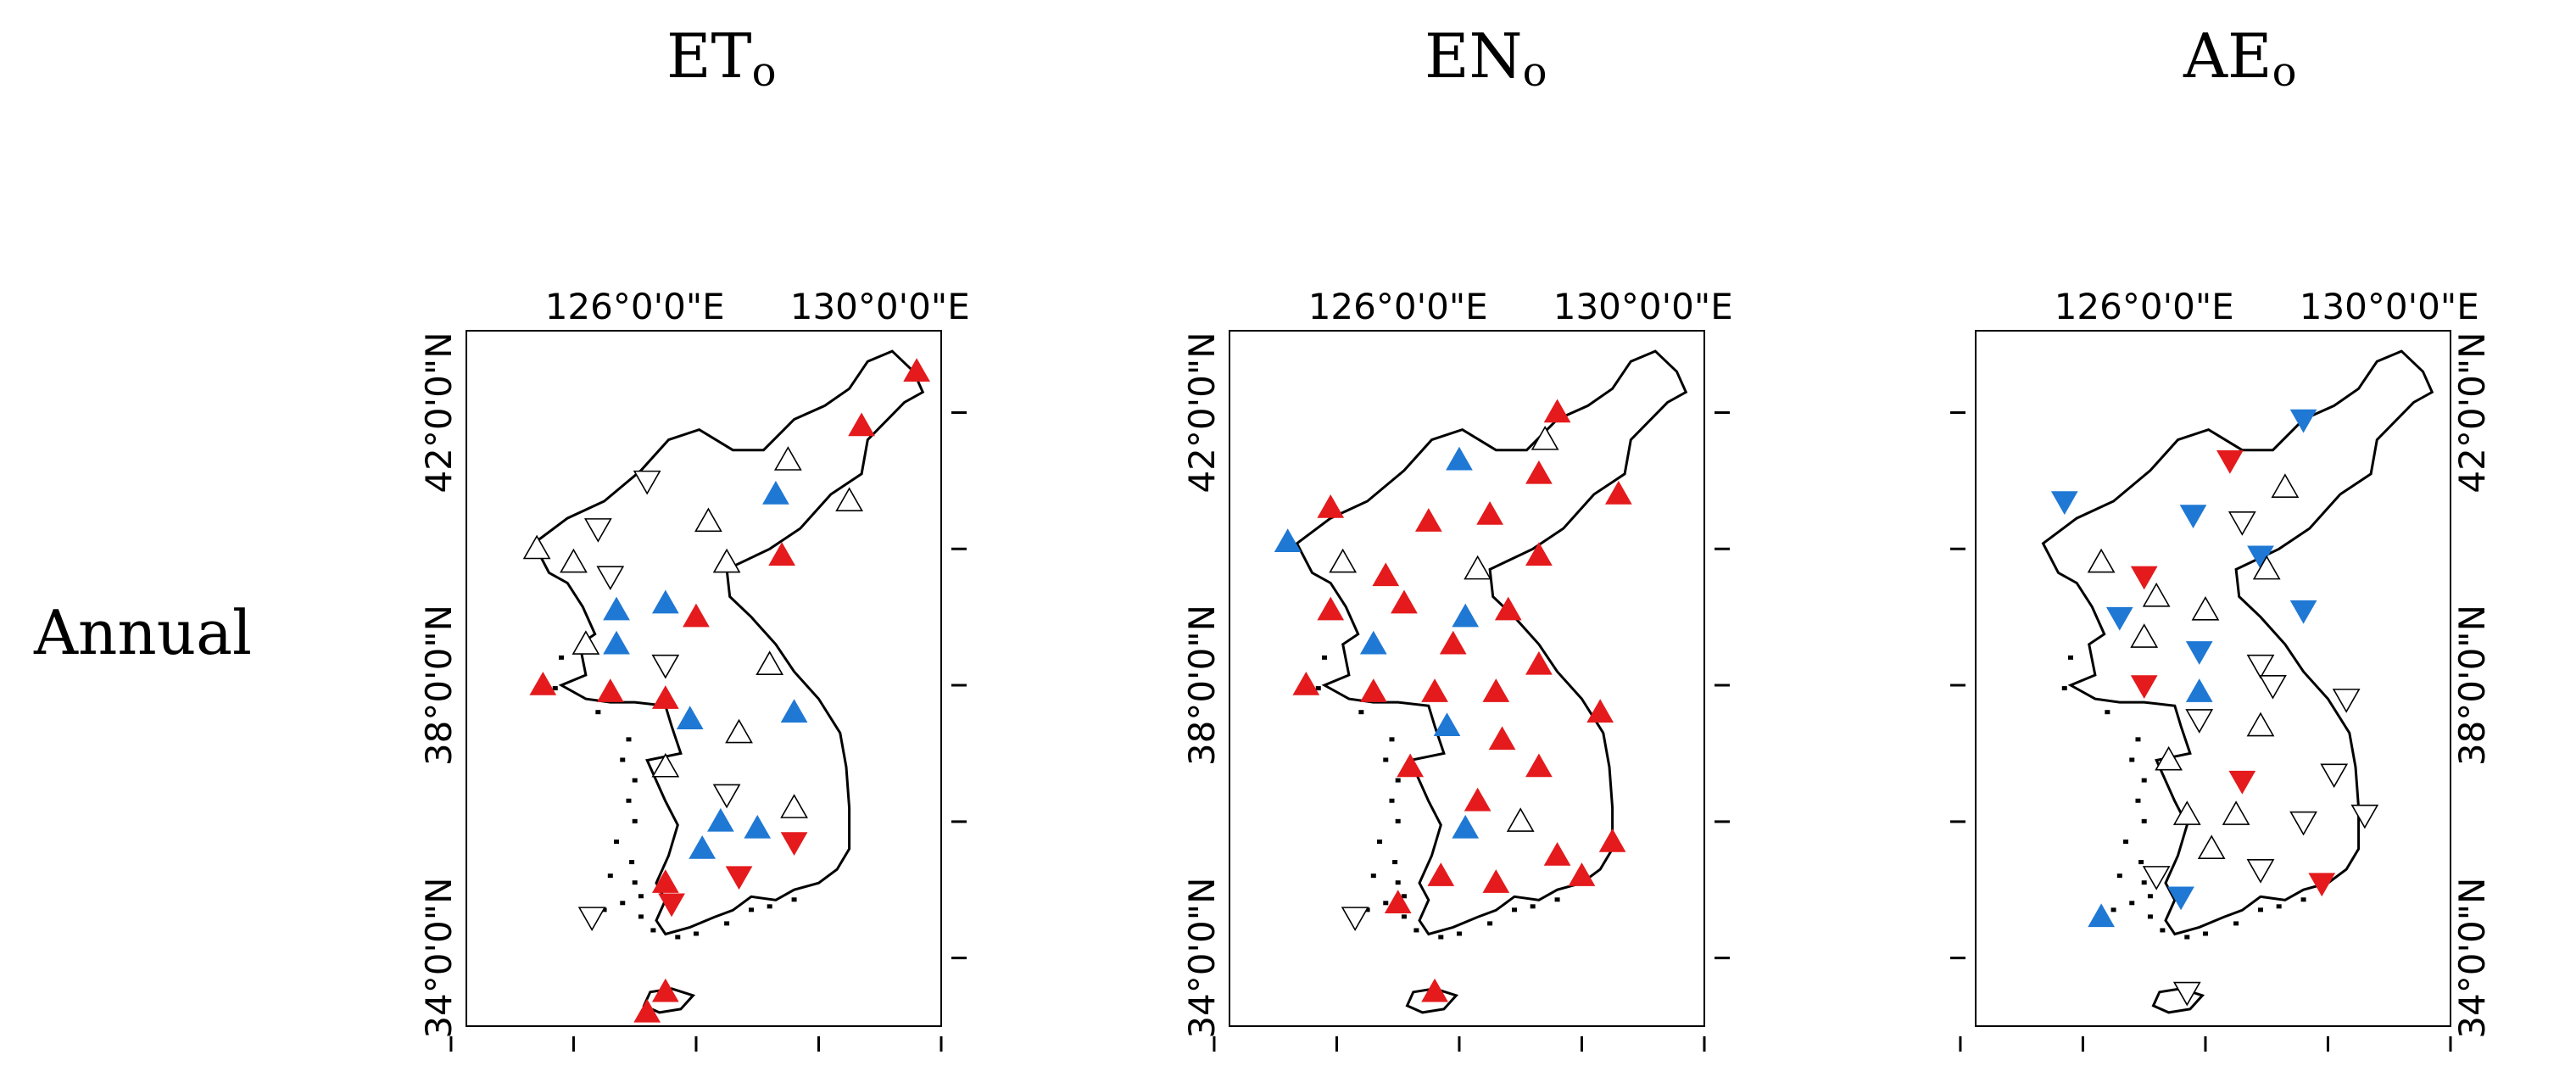 The width and height of the screenshot is (2576, 1066). Describe the element at coordinates (2472, 958) in the screenshot. I see `y-tick-label: 34°0'0"N` at that location.